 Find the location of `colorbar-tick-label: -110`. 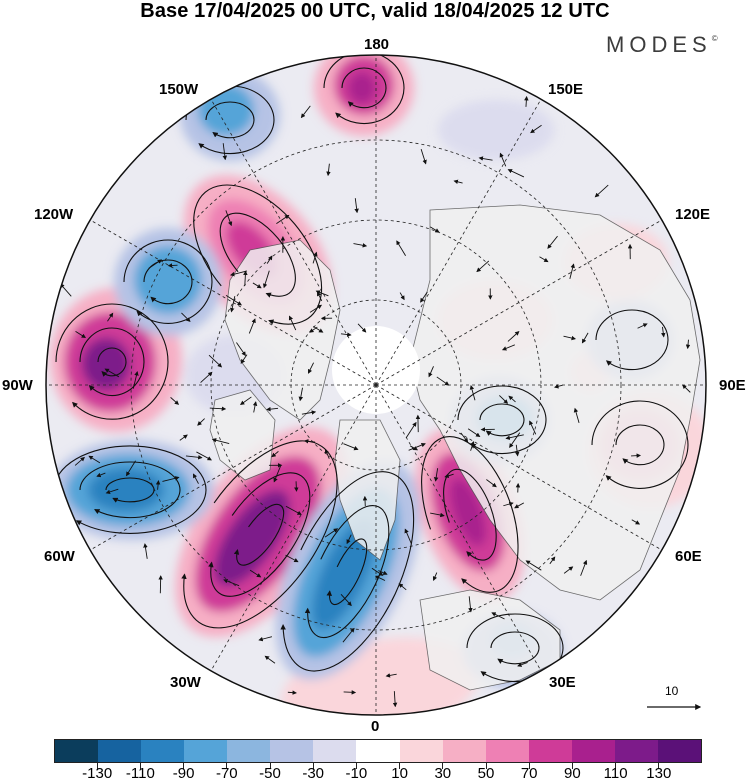

colorbar-tick-label: -110 is located at coordinates (140, 773).